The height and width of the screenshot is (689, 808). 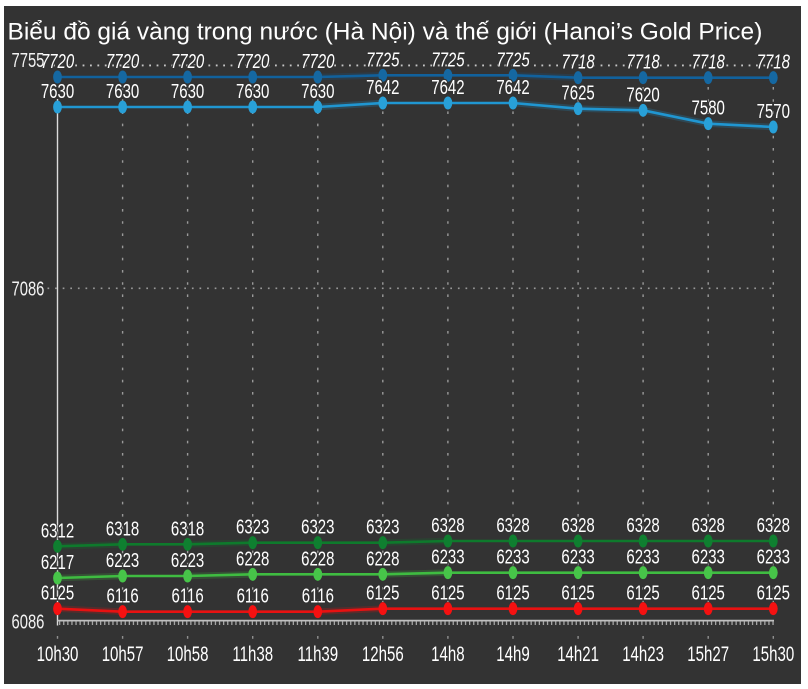 I want to click on svg-text: 7570, so click(x=773, y=111).